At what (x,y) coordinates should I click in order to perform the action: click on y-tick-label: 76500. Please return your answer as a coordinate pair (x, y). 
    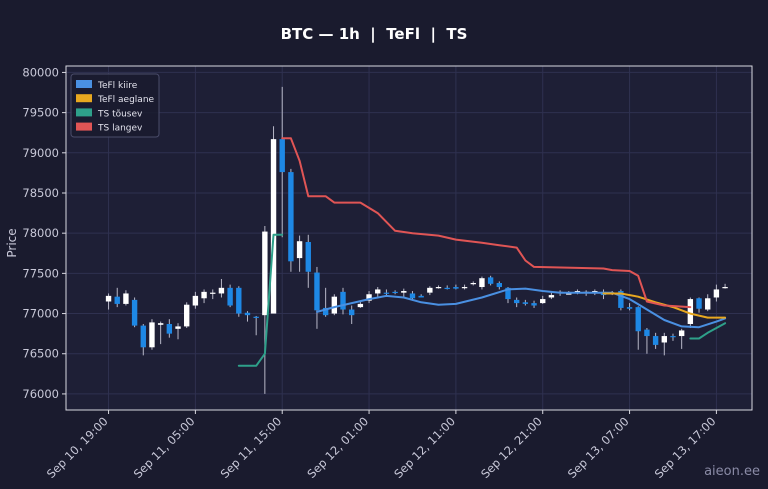
    Looking at the image, I should click on (40, 354).